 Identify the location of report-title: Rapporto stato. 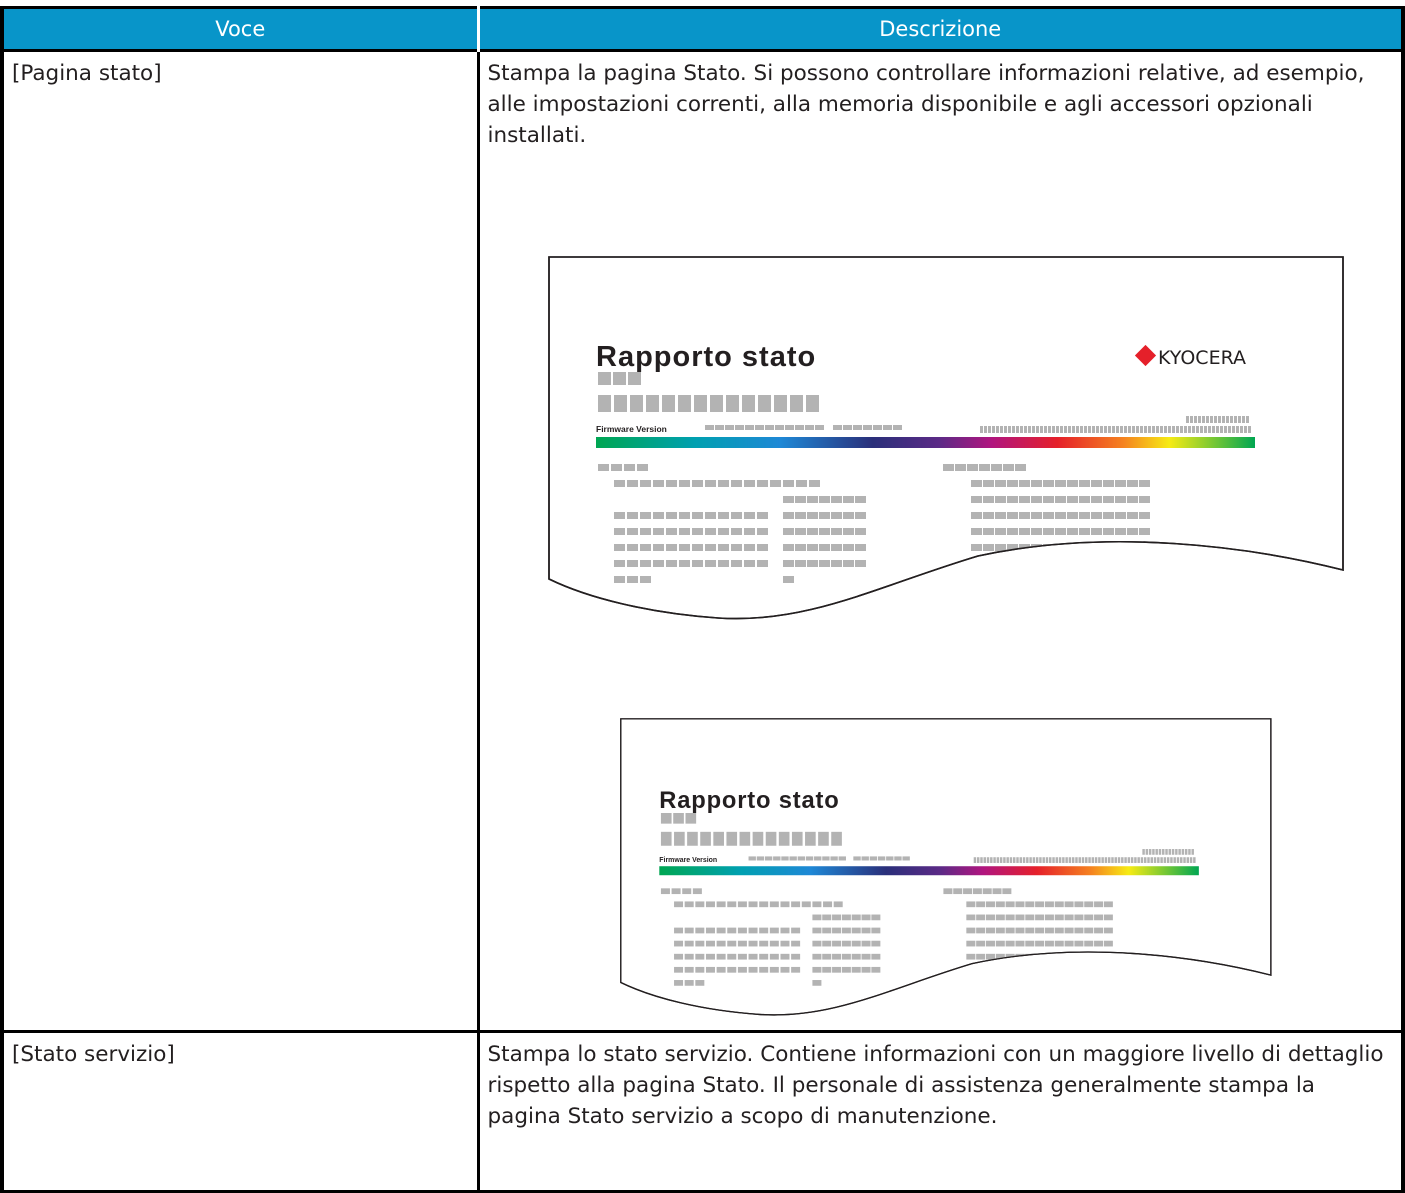
(749, 801).